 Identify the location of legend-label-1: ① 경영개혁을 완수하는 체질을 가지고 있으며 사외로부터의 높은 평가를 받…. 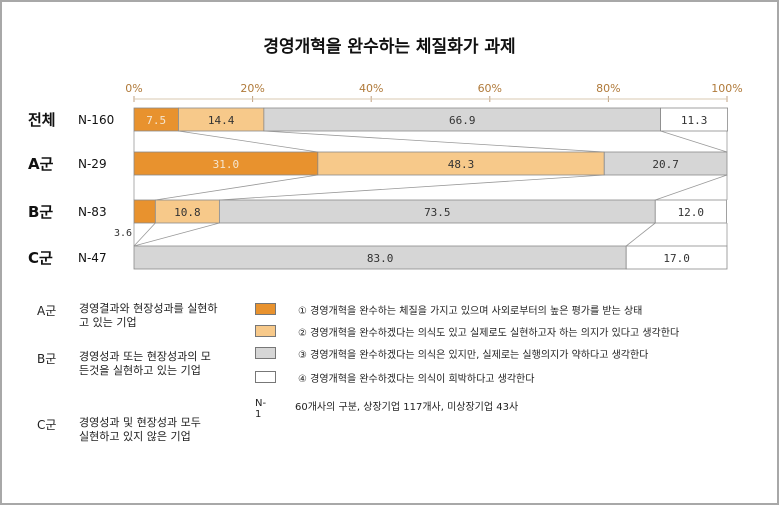
(470, 311).